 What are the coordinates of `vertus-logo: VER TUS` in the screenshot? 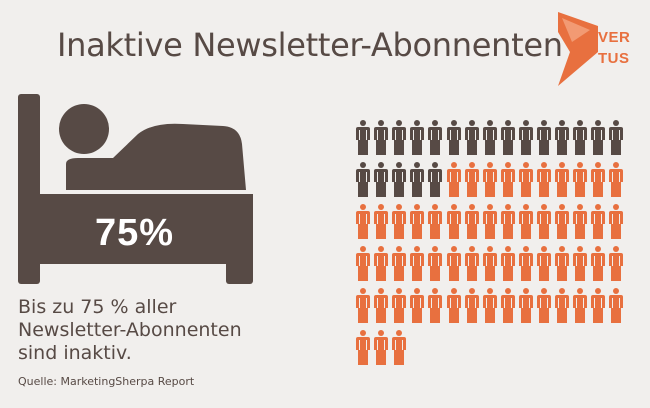 It's located at (596, 49).